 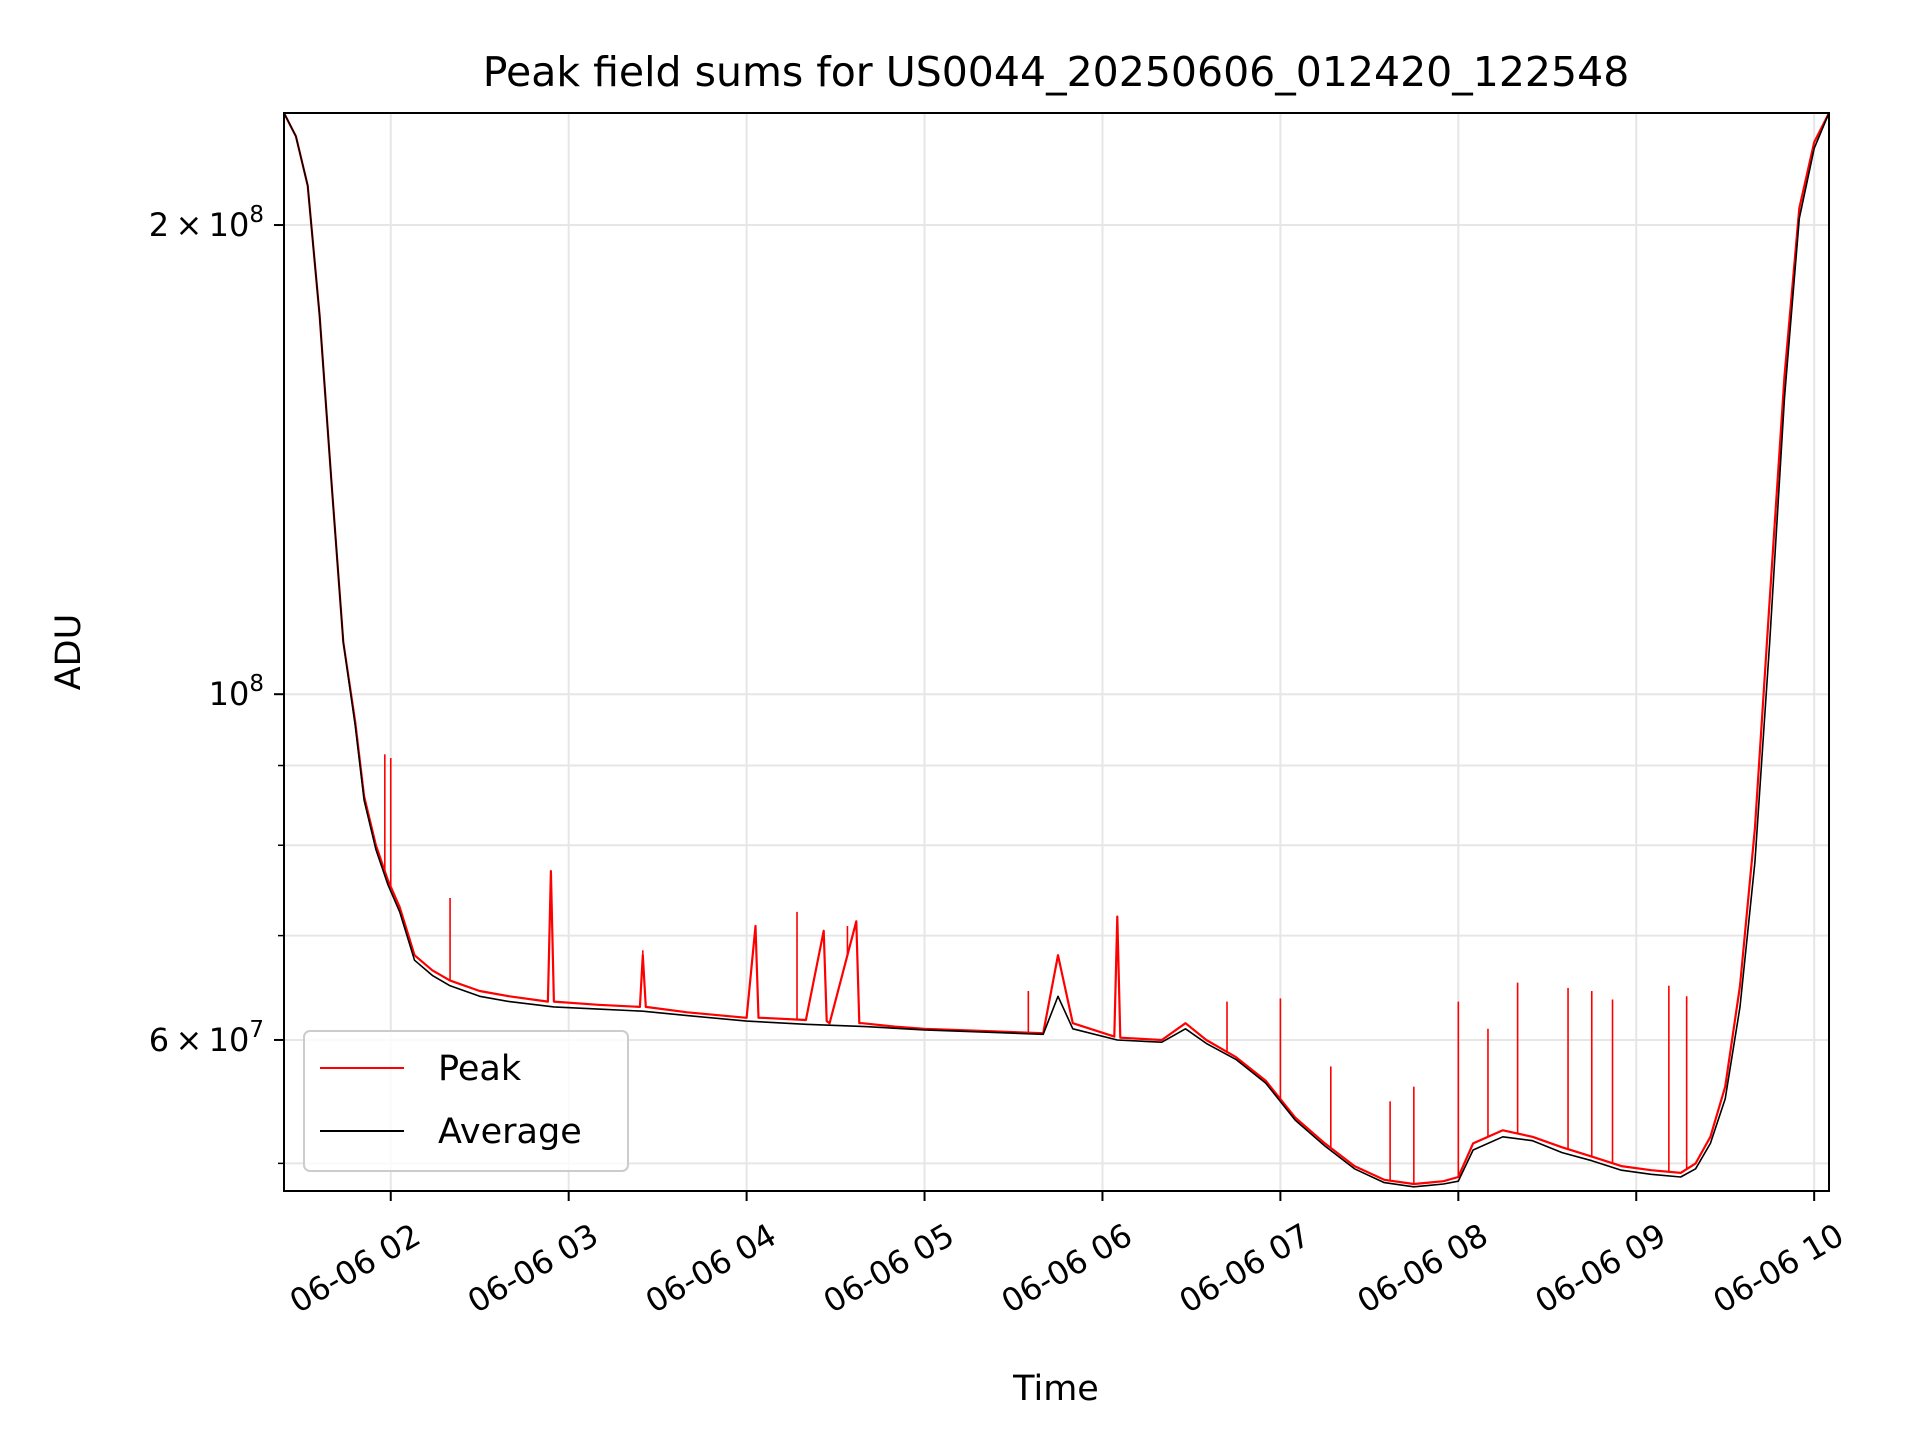 I want to click on y-tick-label: 108, so click(x=236, y=692).